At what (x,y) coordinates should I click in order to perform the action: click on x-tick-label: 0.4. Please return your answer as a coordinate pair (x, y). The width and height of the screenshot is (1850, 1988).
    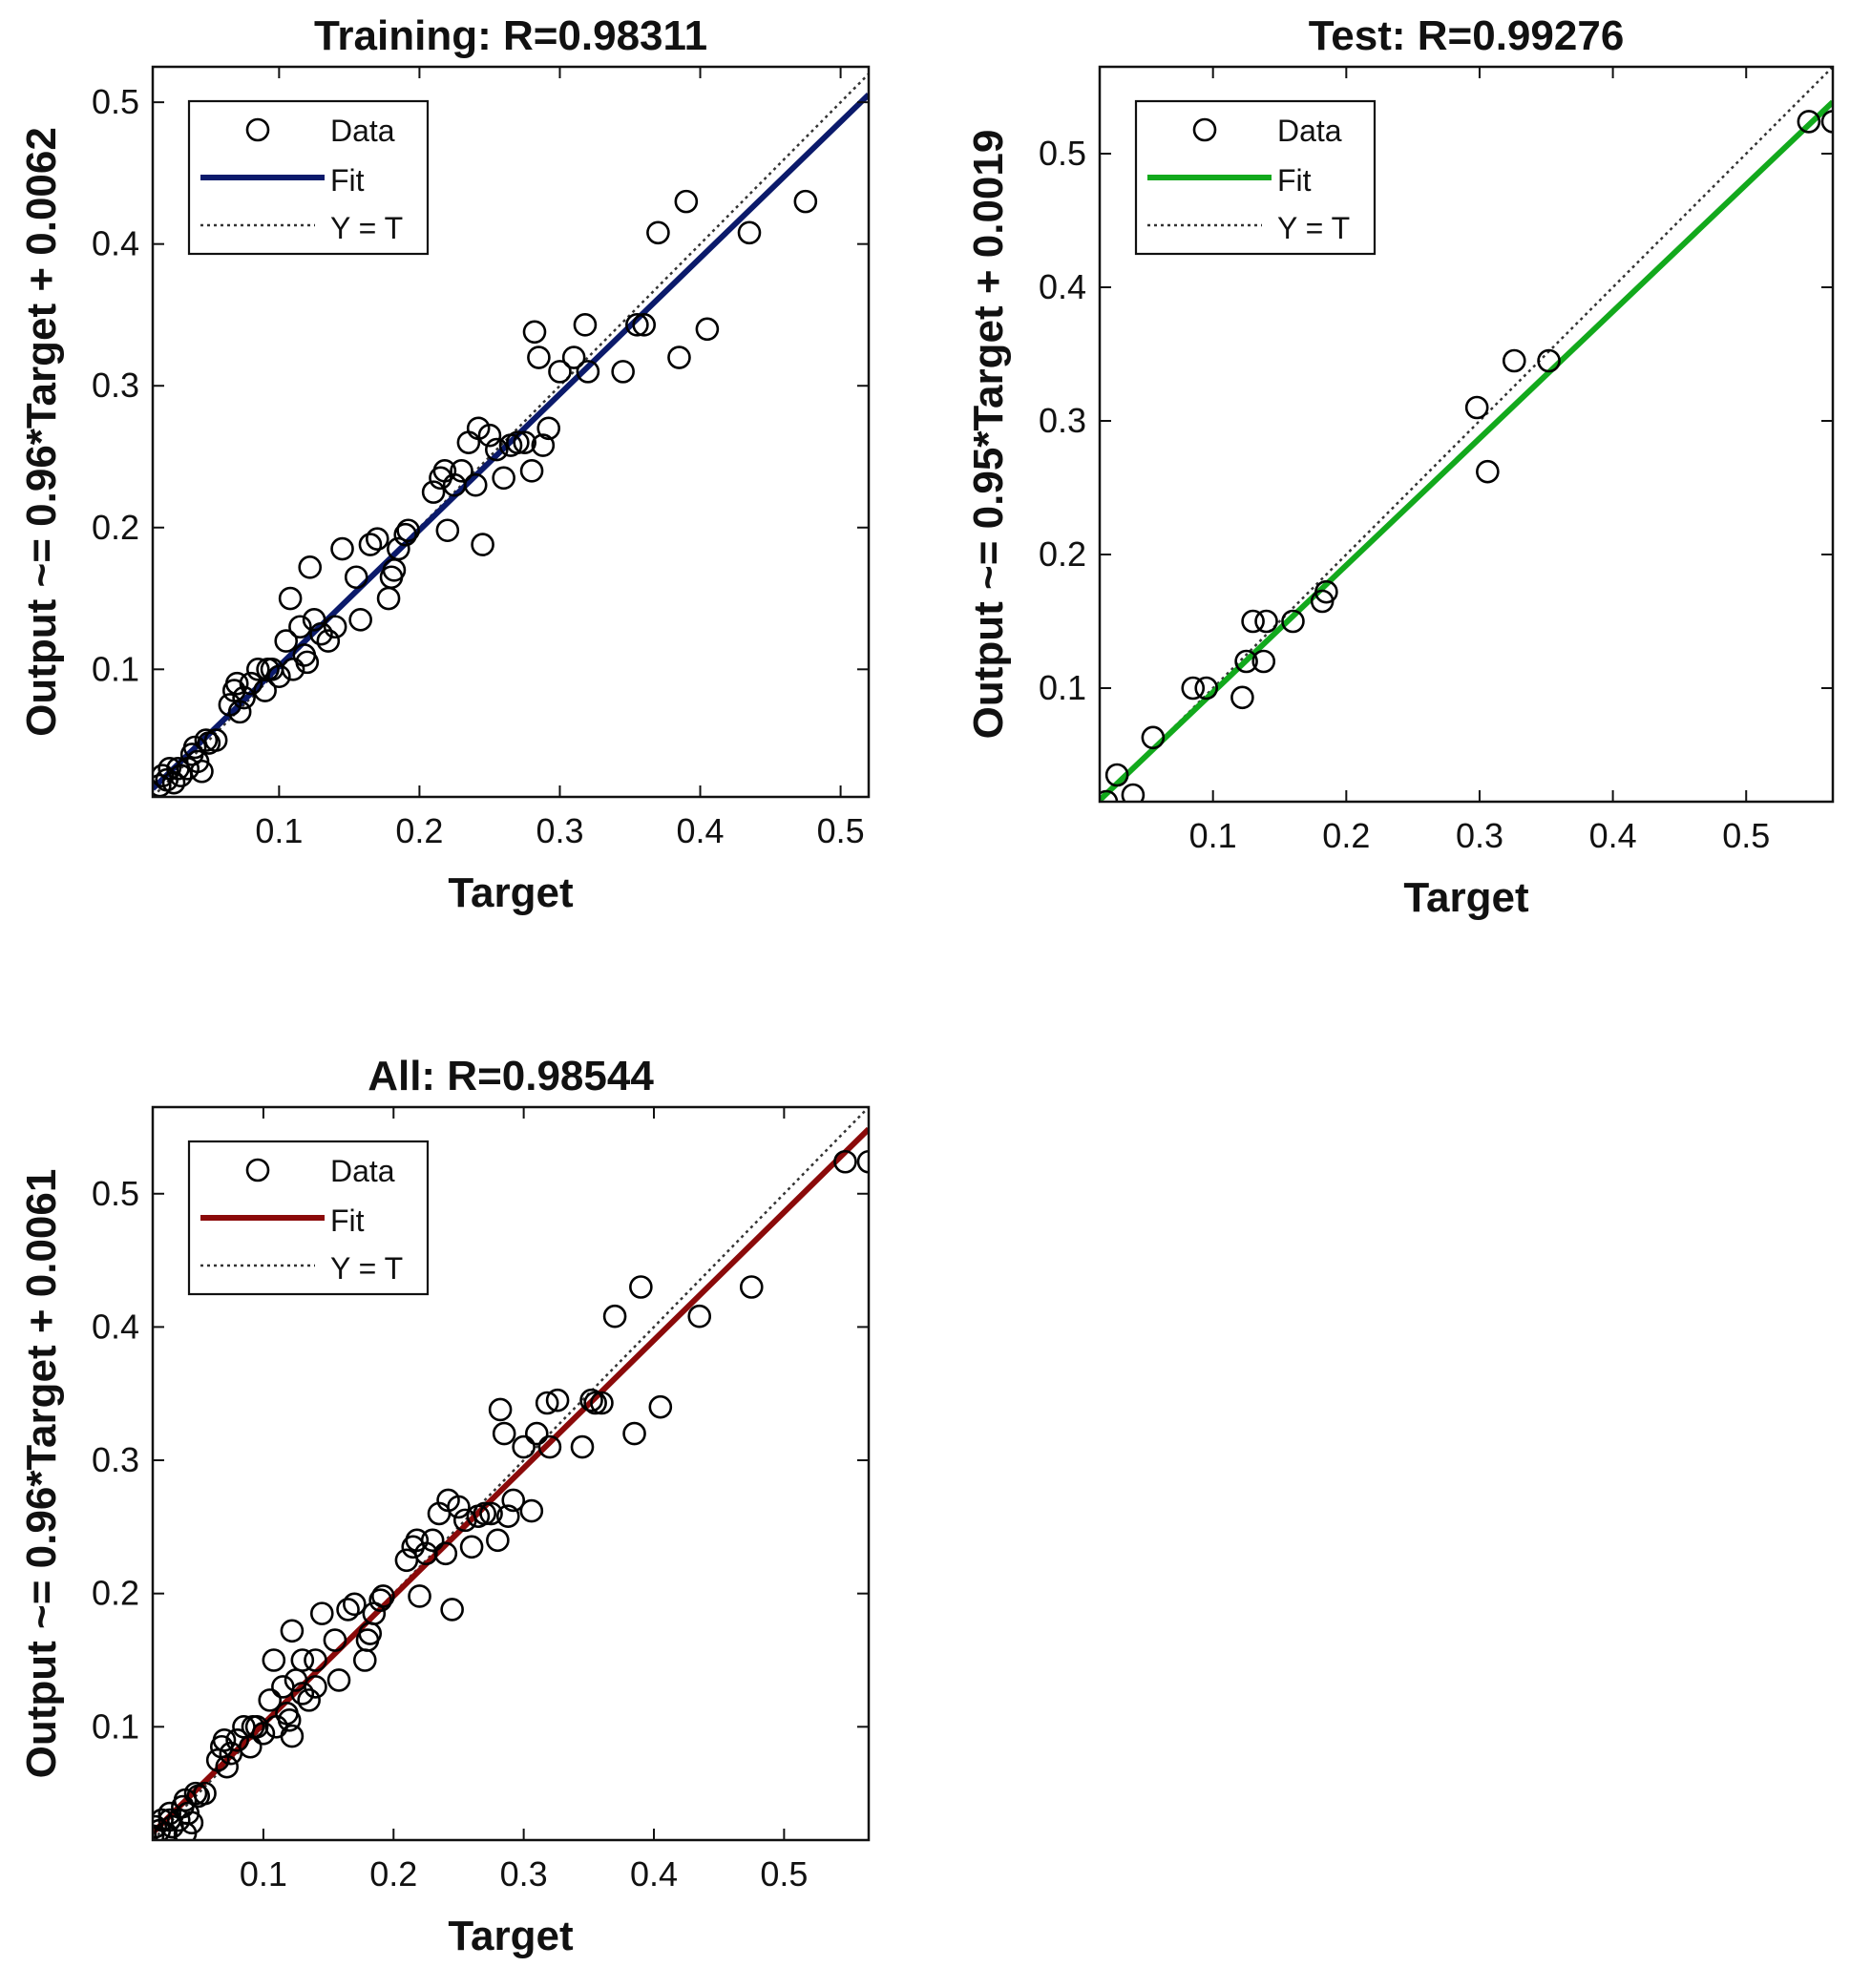
    Looking at the image, I should click on (701, 830).